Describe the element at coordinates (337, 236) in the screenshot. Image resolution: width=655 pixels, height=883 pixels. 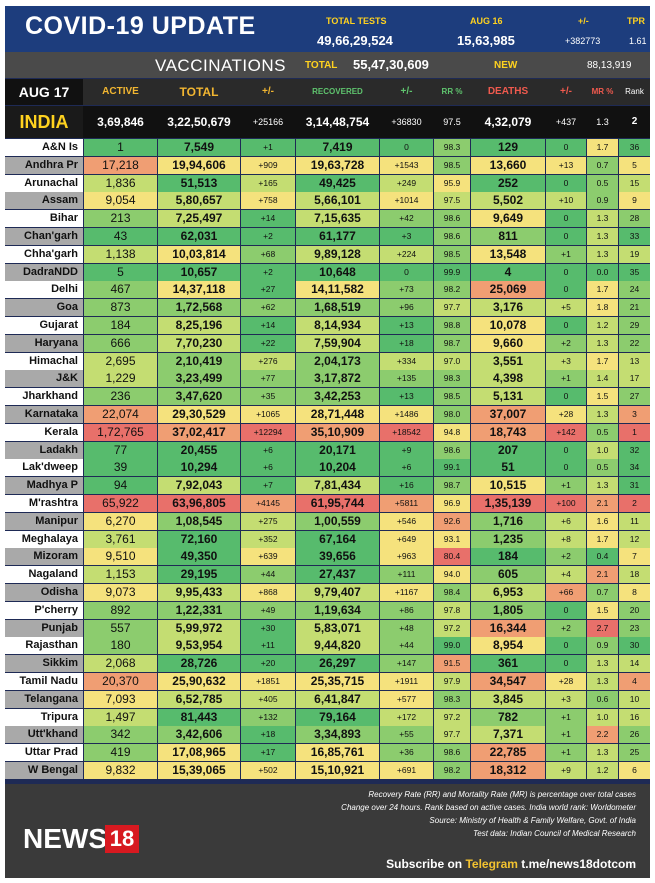
I see `state-recovered-cell: 61,177` at that location.